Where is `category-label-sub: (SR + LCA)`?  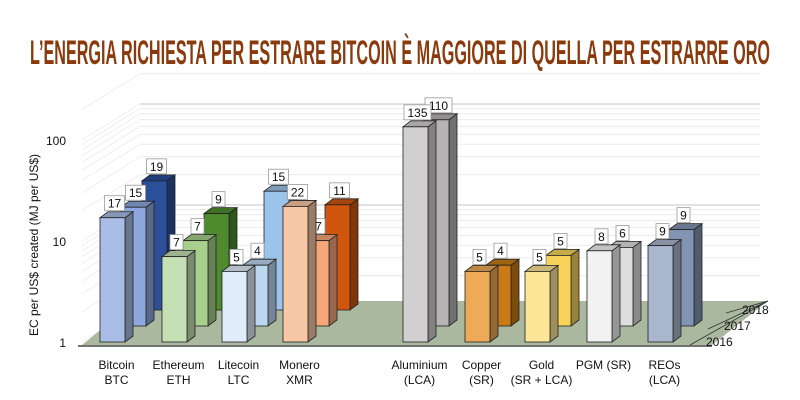
category-label-sub: (SR + LCA) is located at coordinates (542, 380).